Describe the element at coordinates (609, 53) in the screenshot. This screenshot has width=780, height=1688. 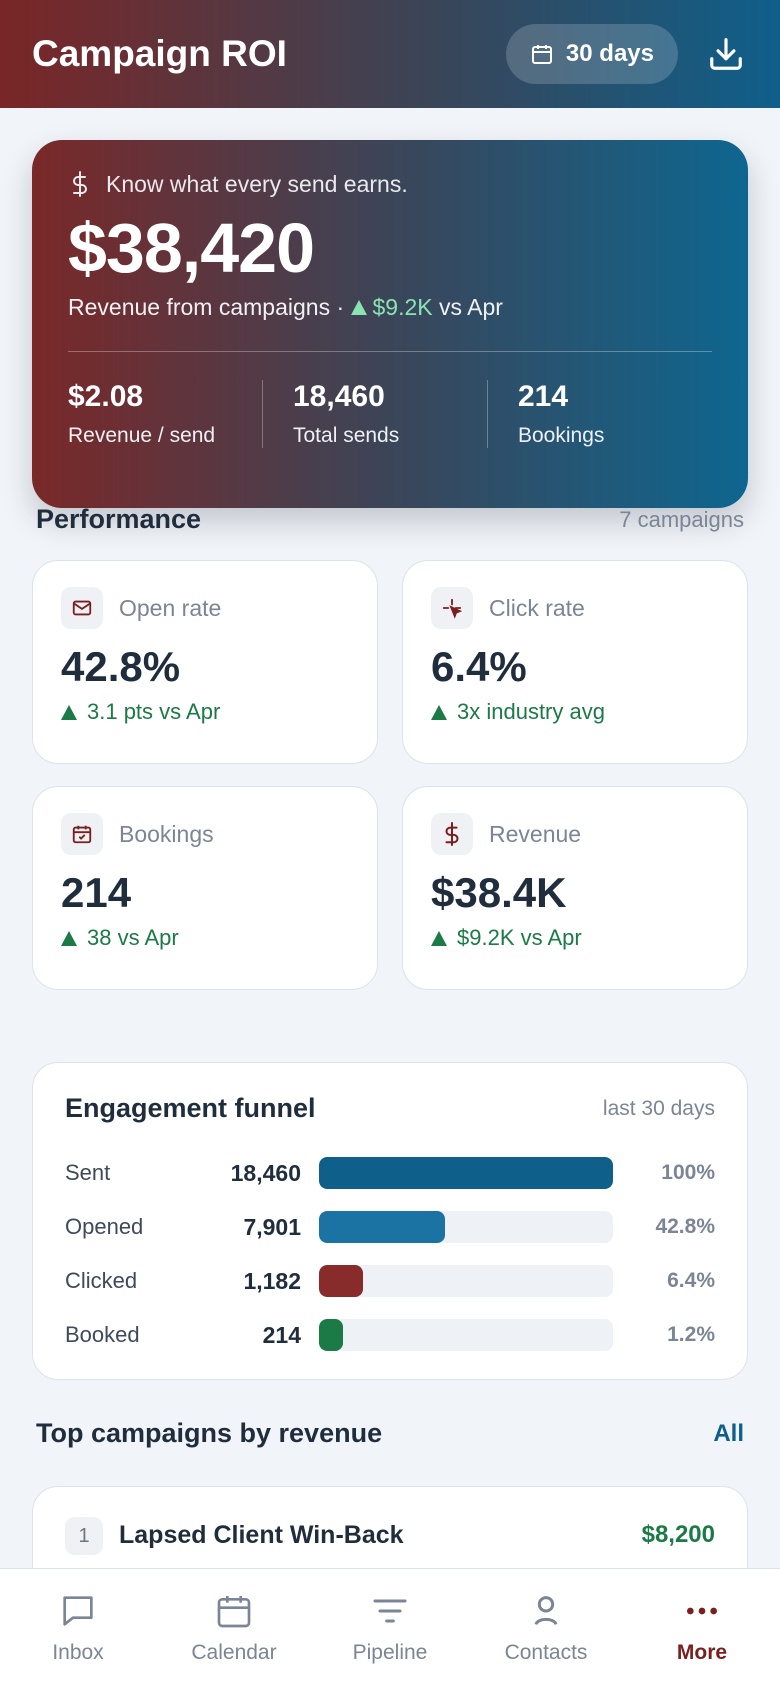
I see `date-range-label: 30 days` at that location.